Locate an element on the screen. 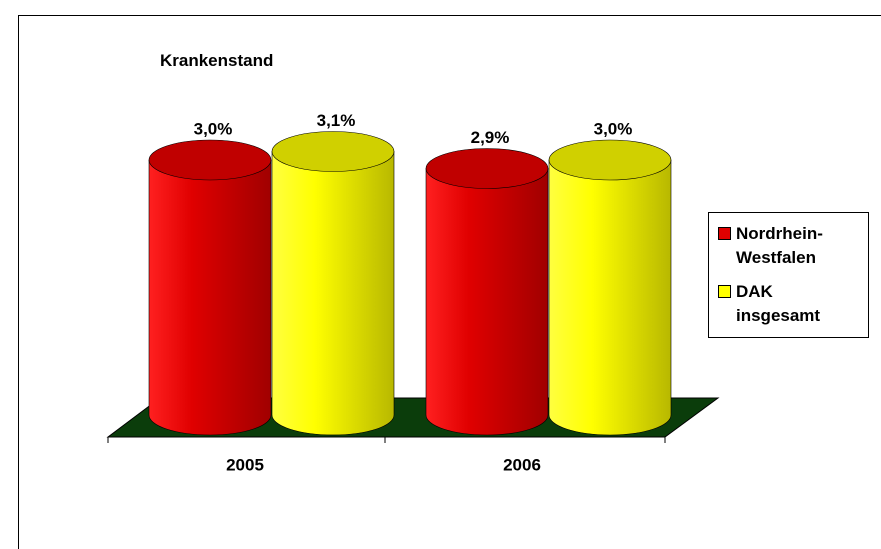  value-label: 3,1% is located at coordinates (336, 120).